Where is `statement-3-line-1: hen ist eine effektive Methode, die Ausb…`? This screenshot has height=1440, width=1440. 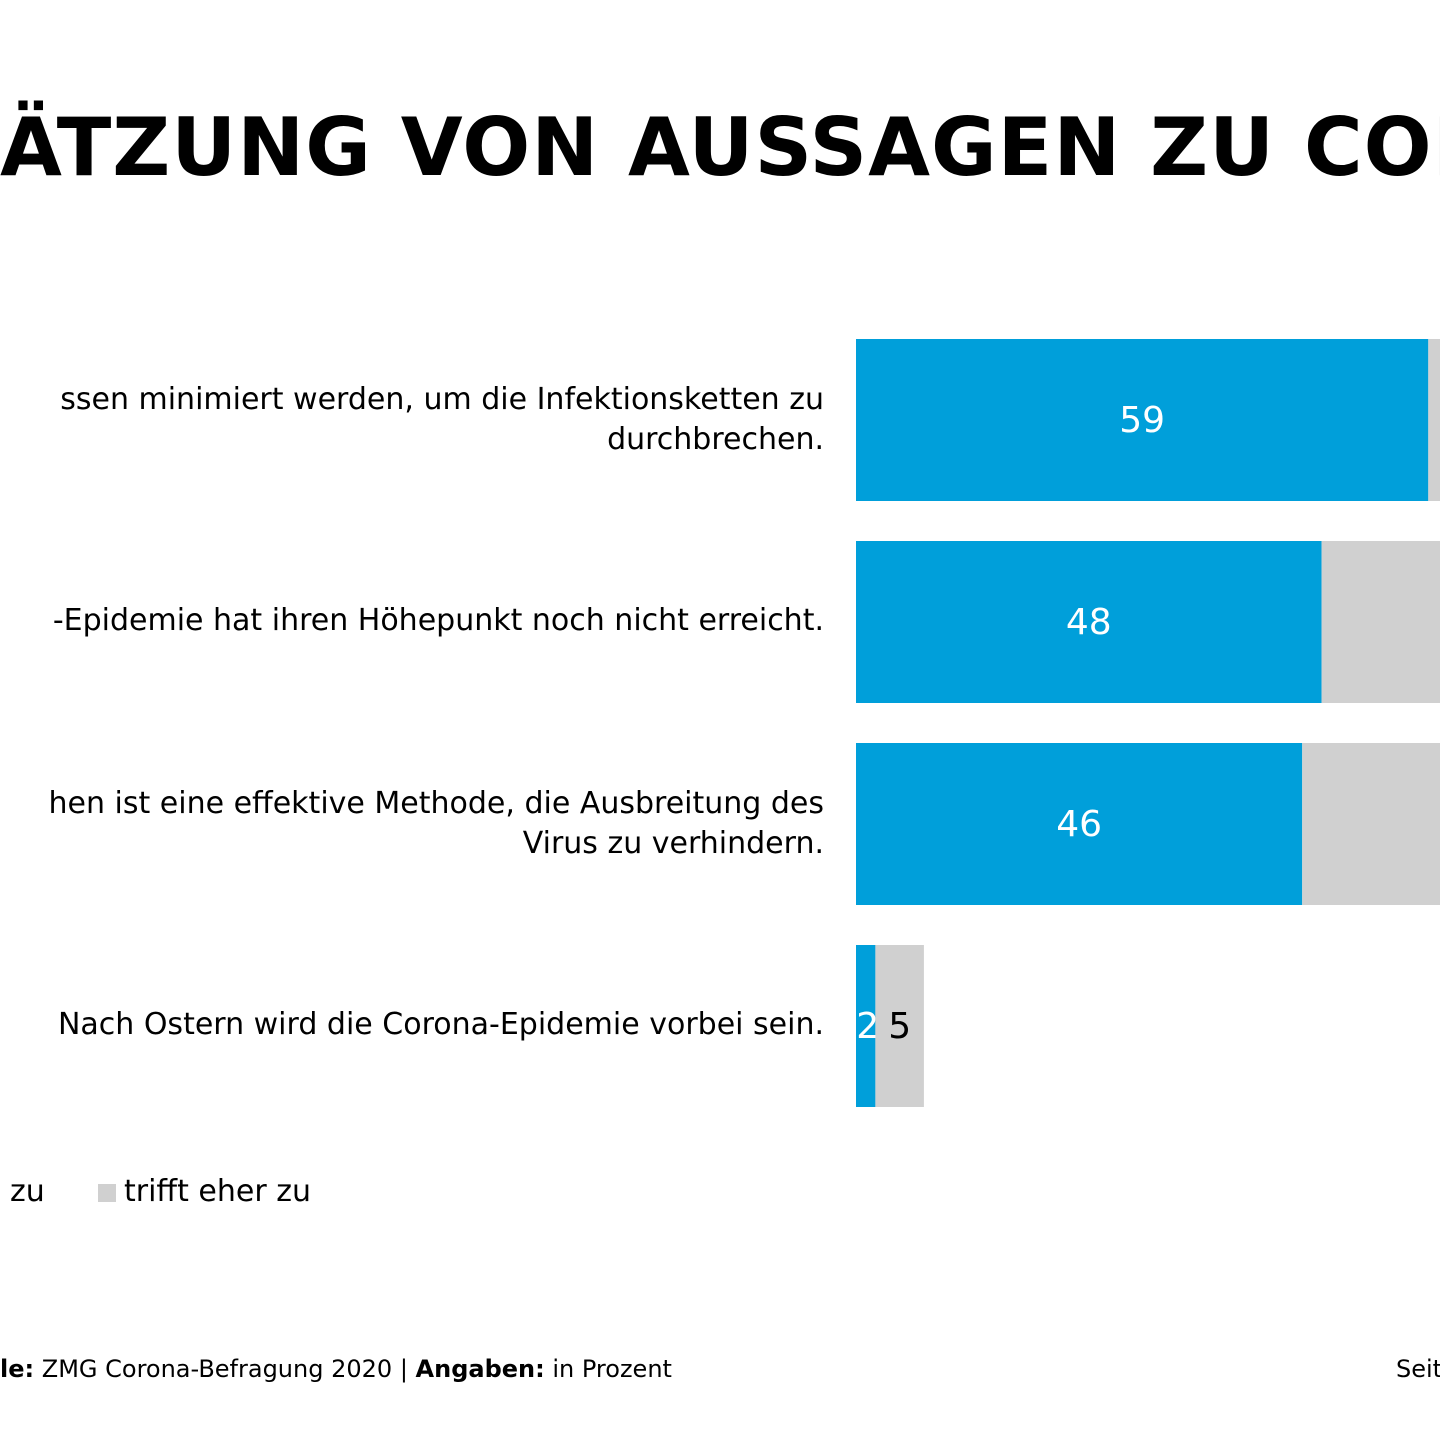
statement-3-line-1: hen ist eine effektive Methode, die Ausb… is located at coordinates (436, 803).